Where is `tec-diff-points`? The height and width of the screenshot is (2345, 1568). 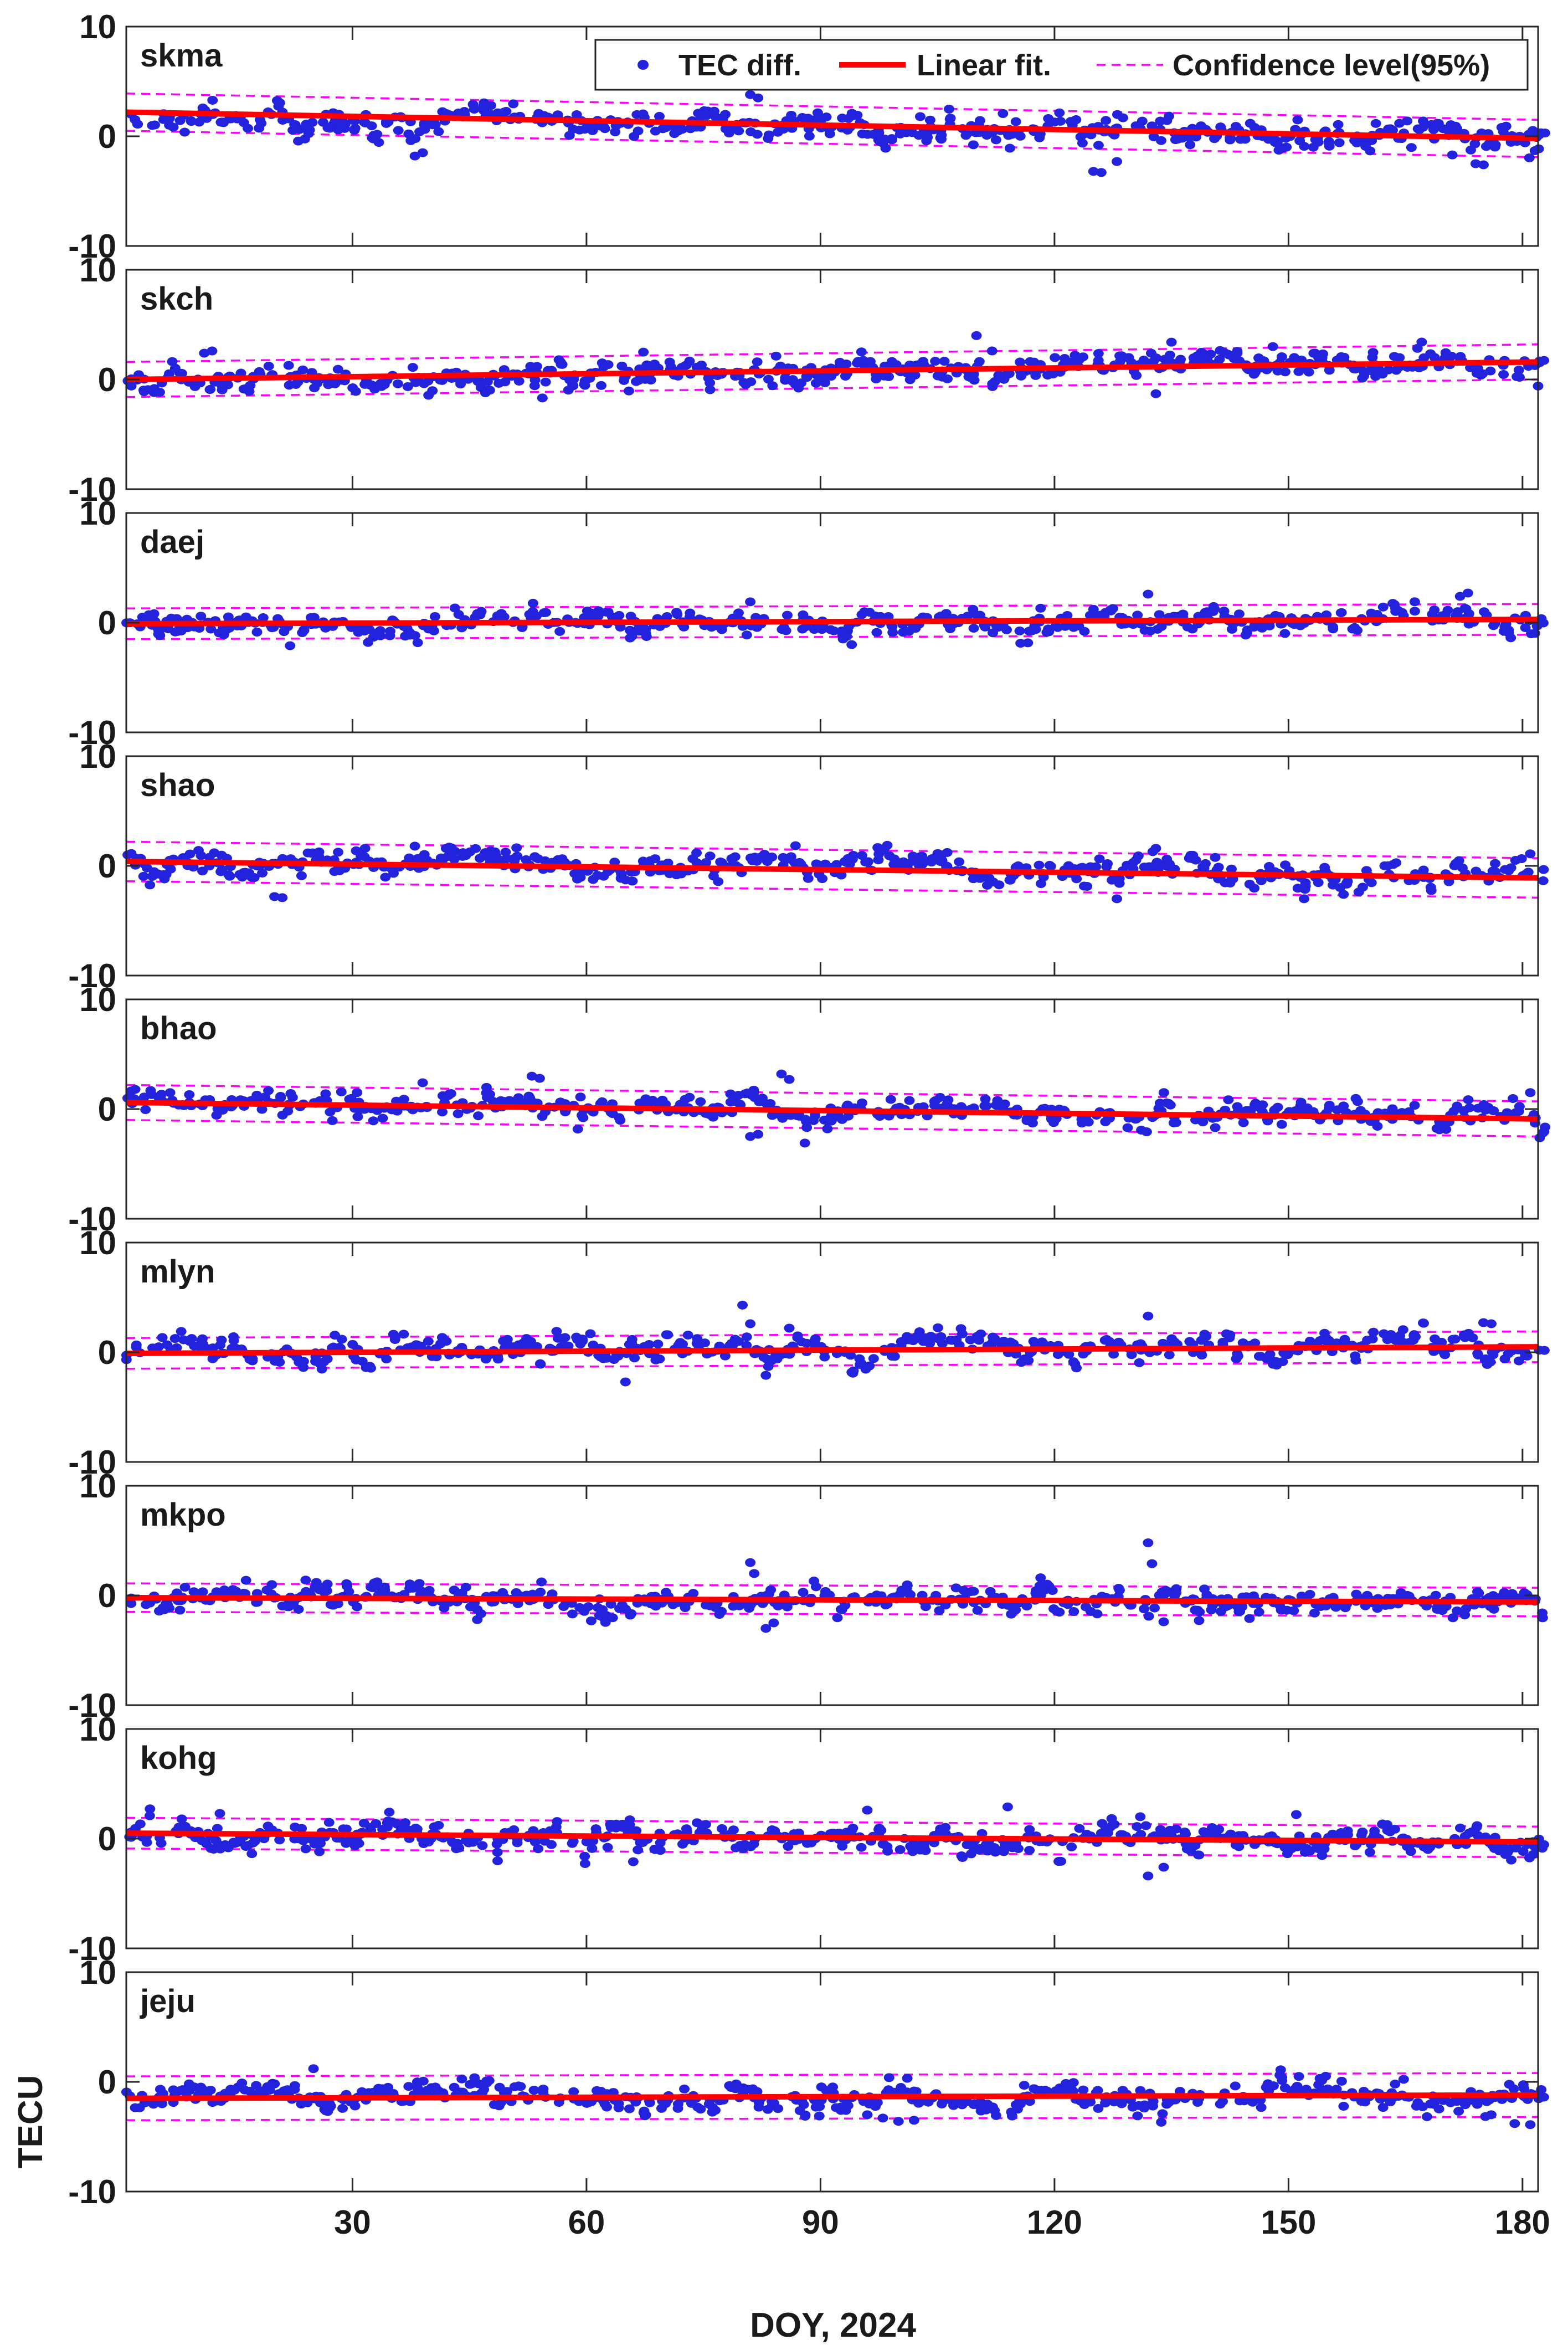 tec-diff-points is located at coordinates (836, 1343).